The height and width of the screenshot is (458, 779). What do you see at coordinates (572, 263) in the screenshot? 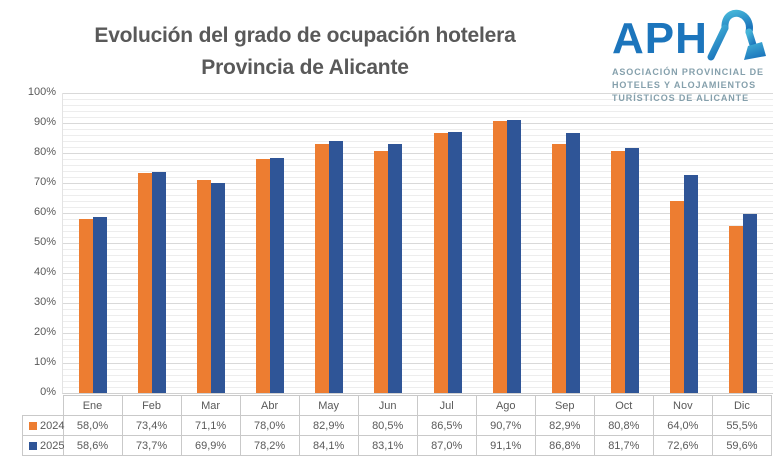
I see `bar-2025-sep` at bounding box center [572, 263].